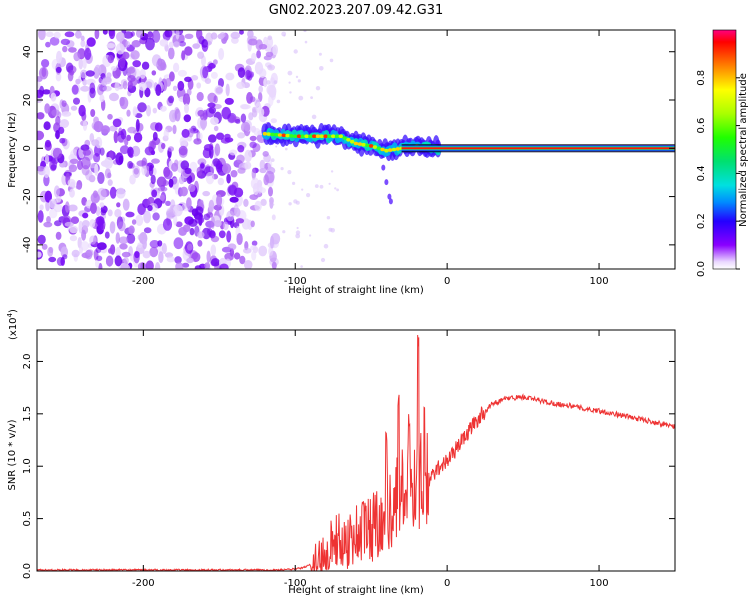  What do you see at coordinates (143, 583) in the screenshot?
I see `x-tick-label: -200` at bounding box center [143, 583].